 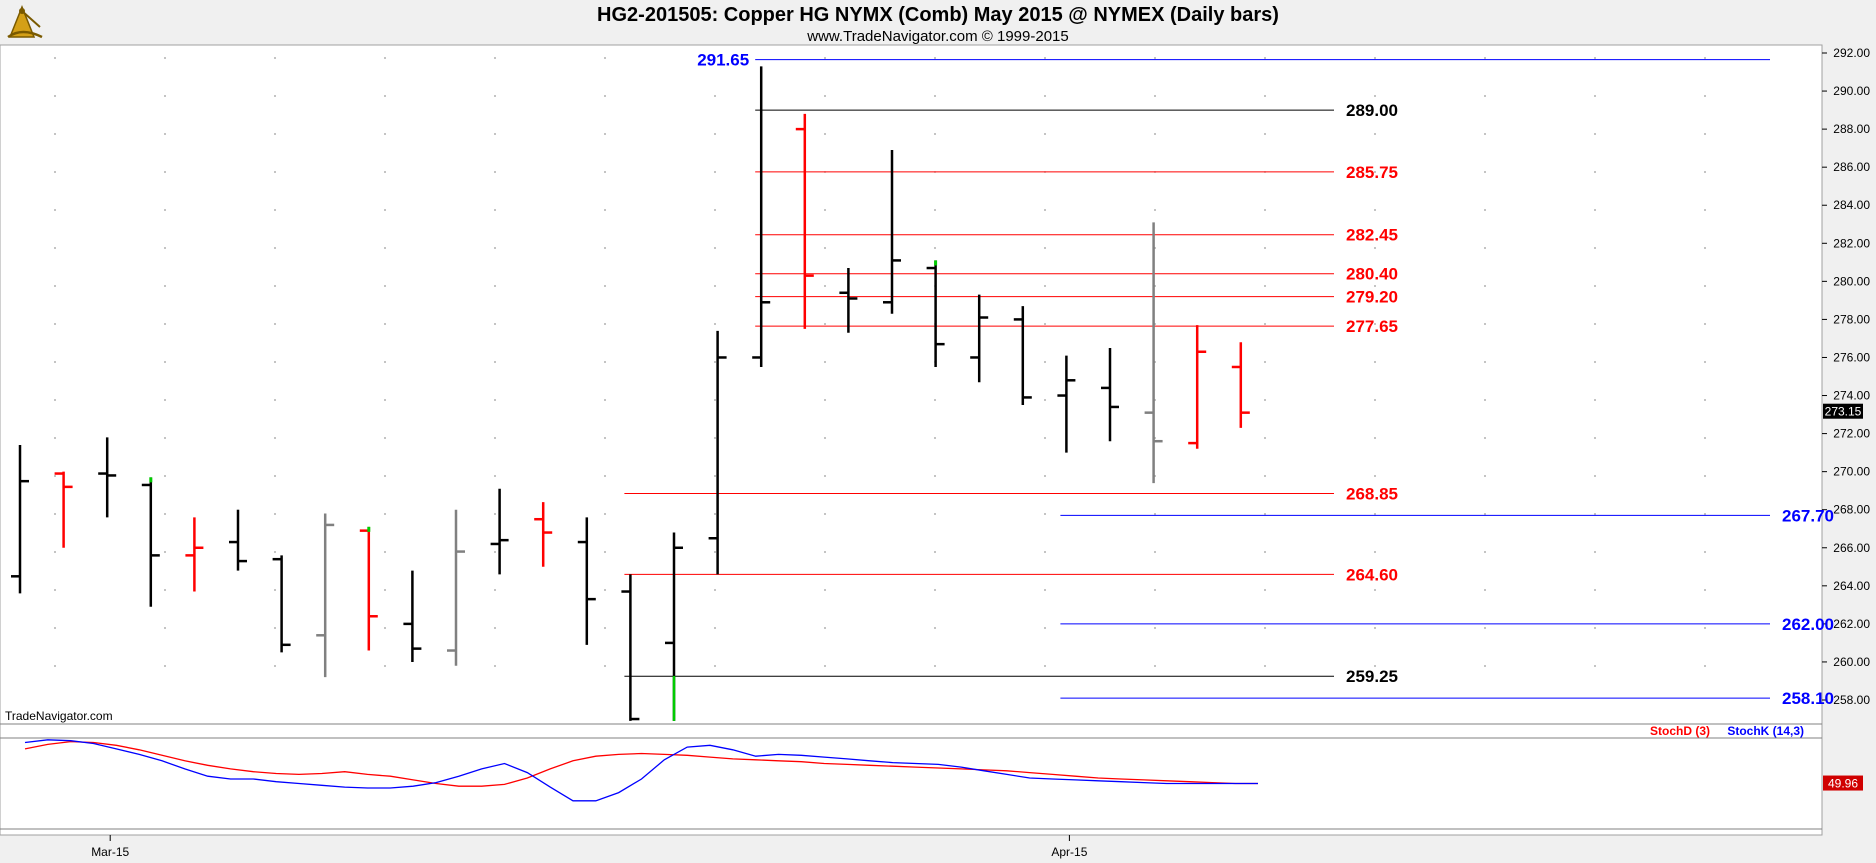 What do you see at coordinates (1680, 731) in the screenshot?
I see `stoch-d-label: StochD (3)` at bounding box center [1680, 731].